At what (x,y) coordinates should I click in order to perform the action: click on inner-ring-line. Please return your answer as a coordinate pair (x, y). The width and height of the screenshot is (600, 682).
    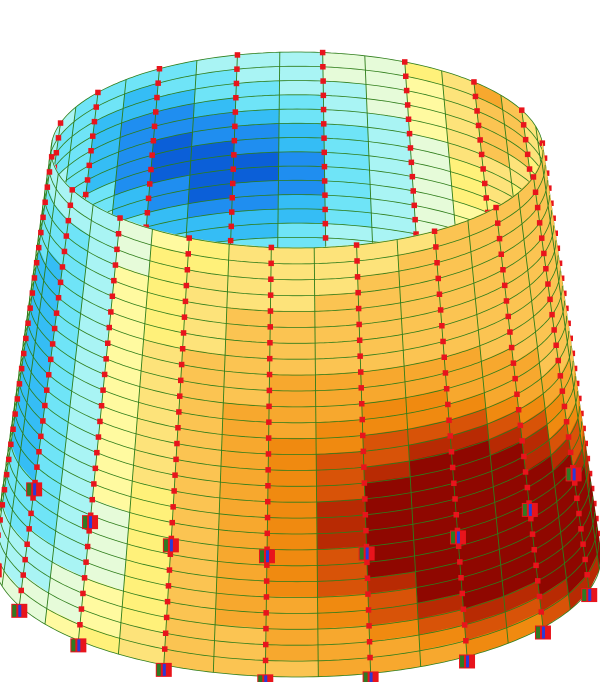
    Looking at the image, I should click on (297, 130).